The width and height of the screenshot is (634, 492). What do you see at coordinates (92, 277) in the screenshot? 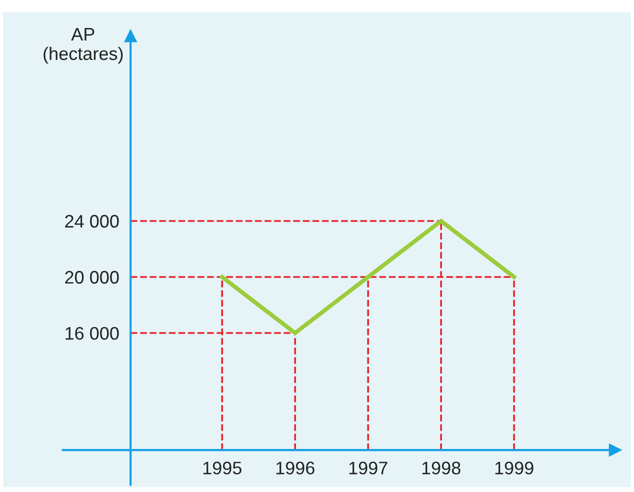
I see `y-tick-label: 20 000` at bounding box center [92, 277].